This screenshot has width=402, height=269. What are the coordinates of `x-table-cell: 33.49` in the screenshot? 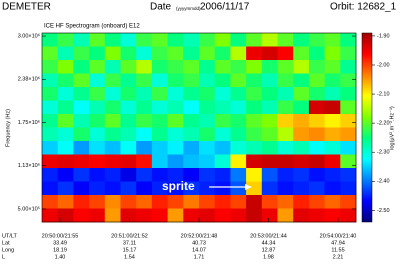 It's located at (60, 243).